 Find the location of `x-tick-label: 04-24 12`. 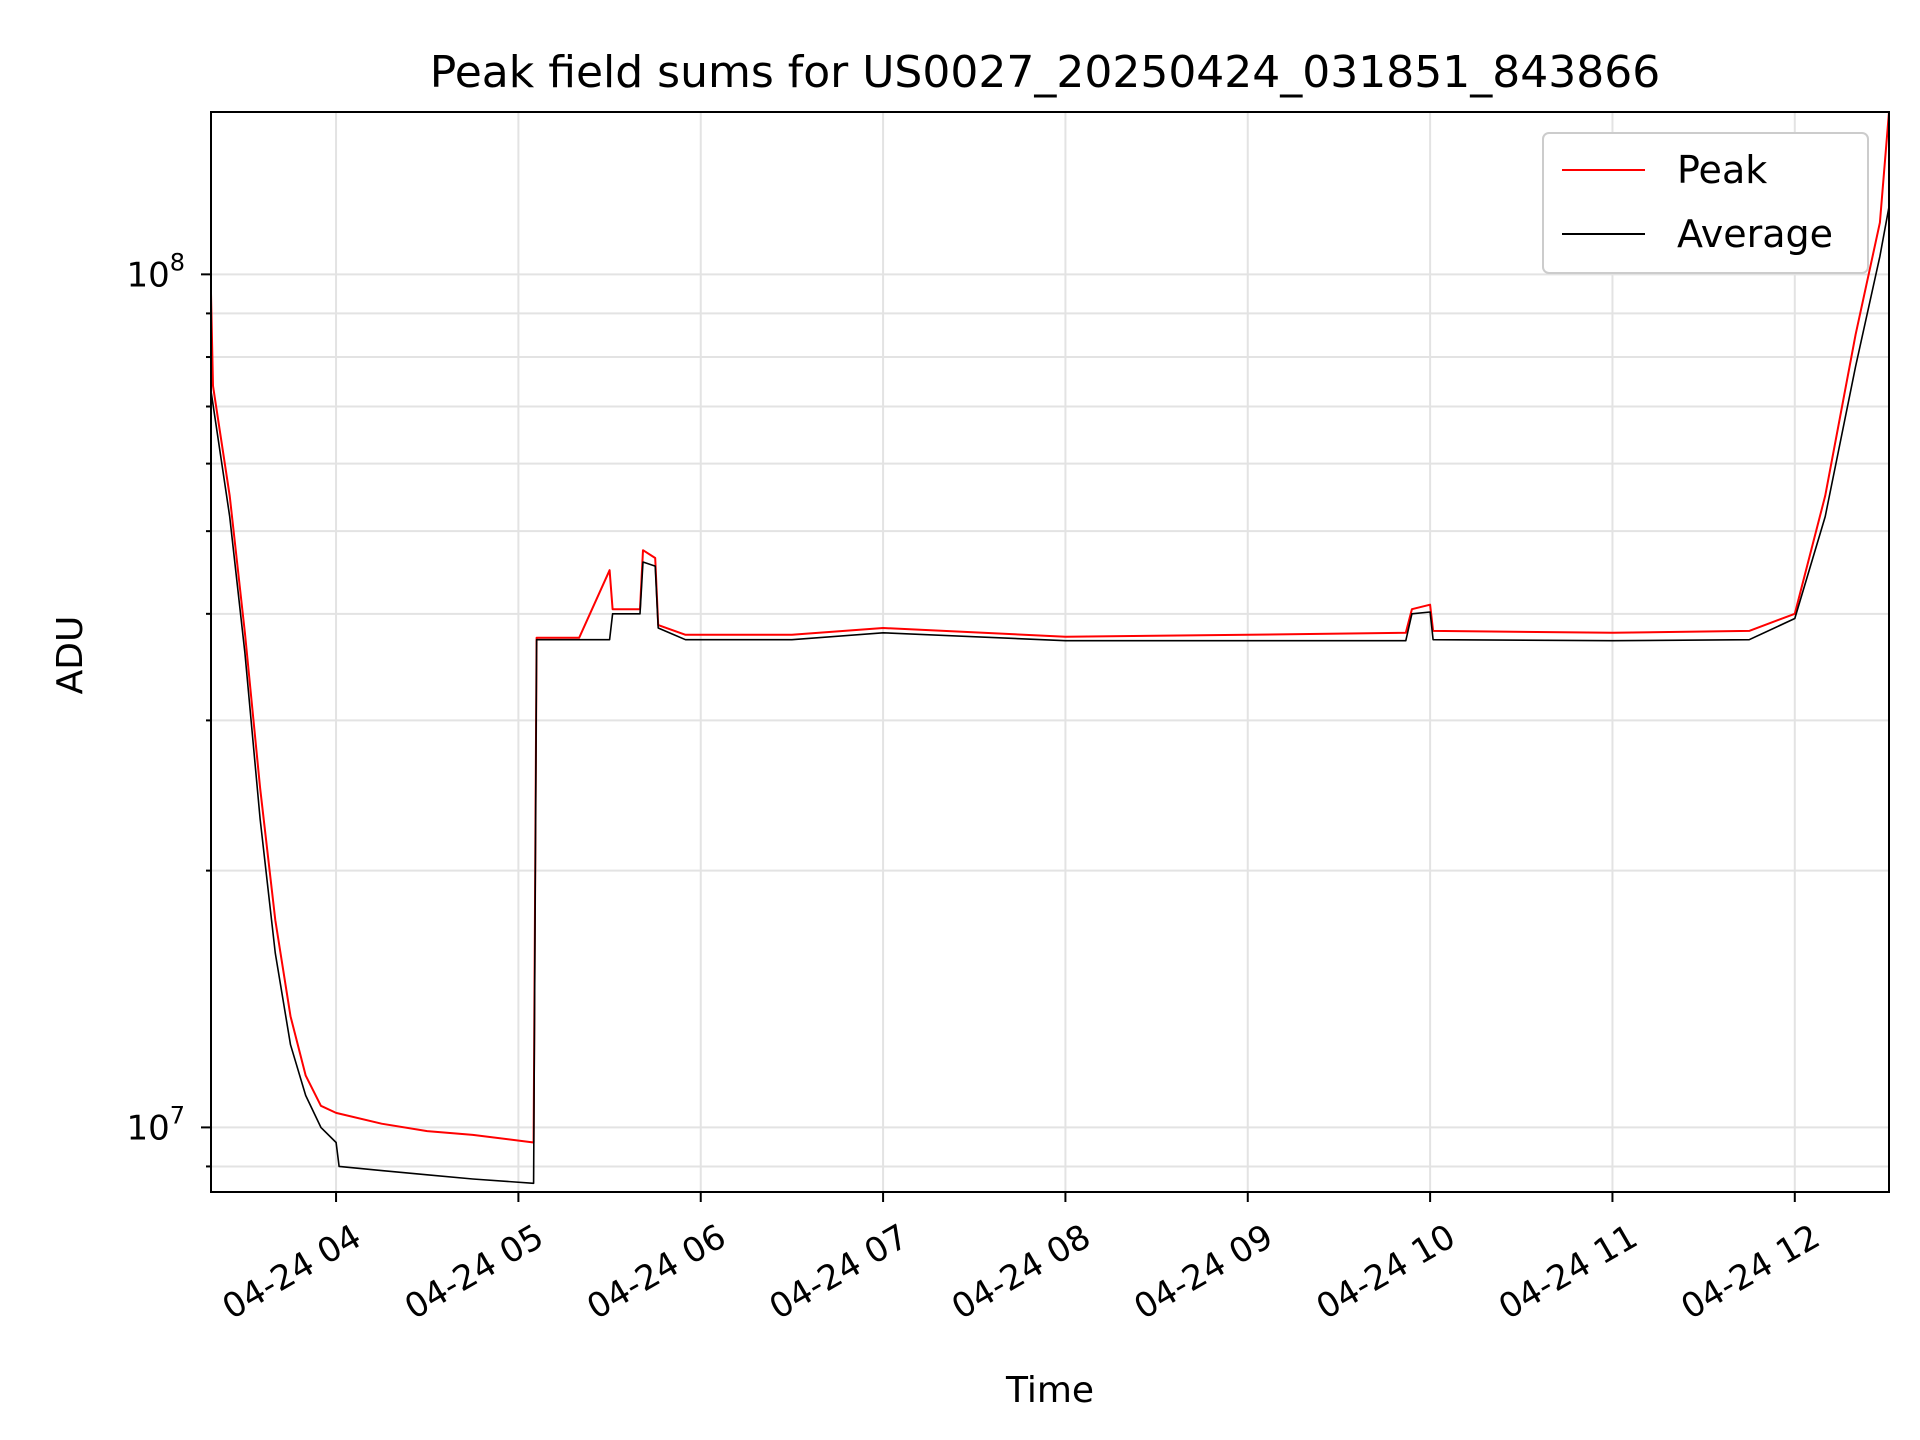

x-tick-label: 04-24 12 is located at coordinates (1750, 1272).